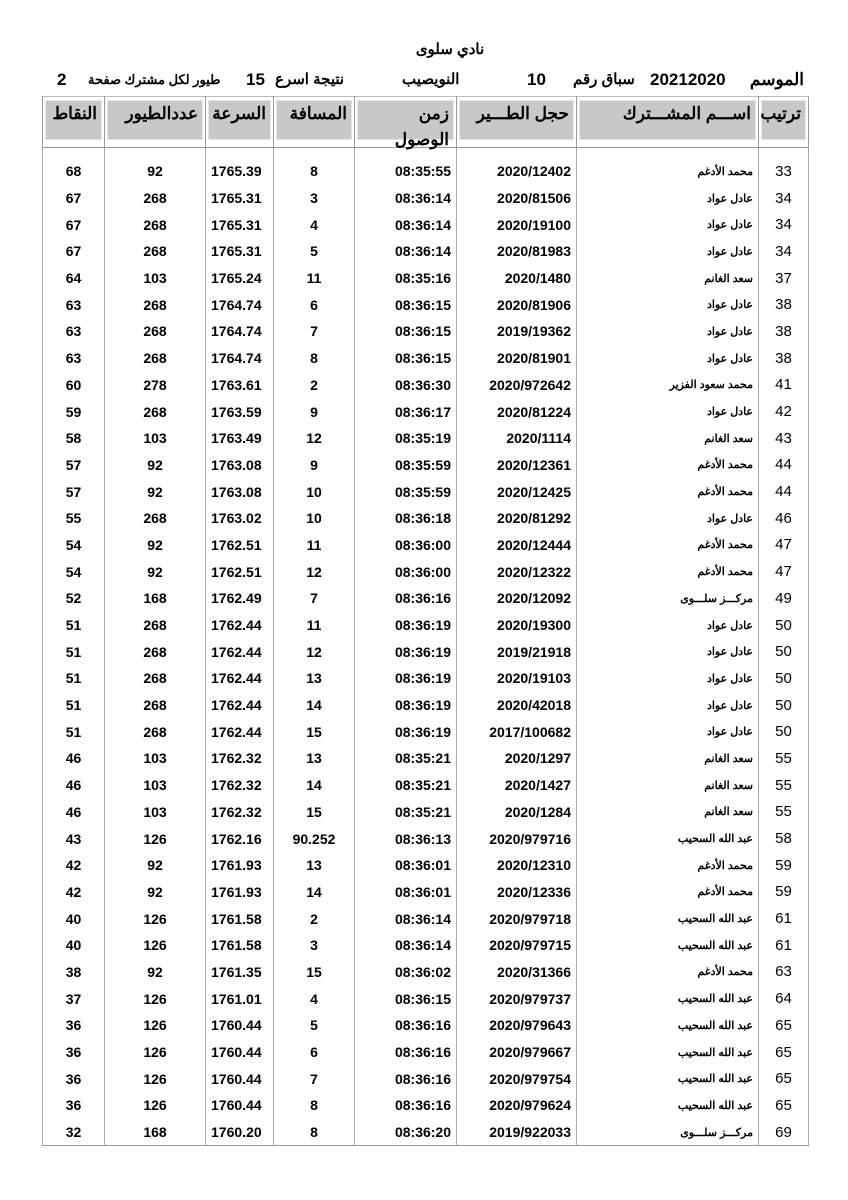 This screenshot has width=848, height=1200. I want to click on cell-ring-number: 2020/19103, so click(516, 678).